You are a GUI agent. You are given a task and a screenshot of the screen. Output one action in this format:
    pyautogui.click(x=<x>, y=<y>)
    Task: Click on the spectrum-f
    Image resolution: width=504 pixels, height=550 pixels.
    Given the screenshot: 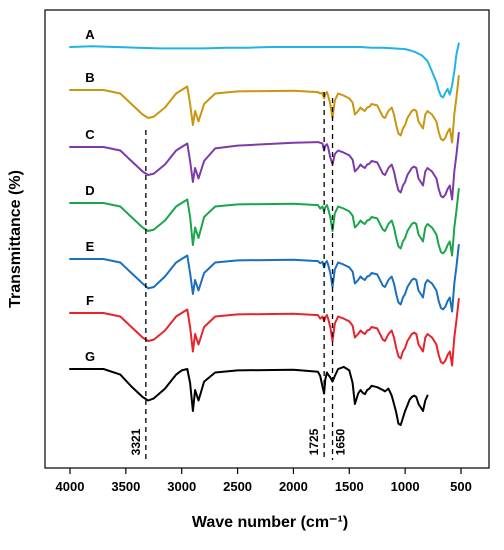 What is the action you would take?
    pyautogui.click(x=264, y=332)
    